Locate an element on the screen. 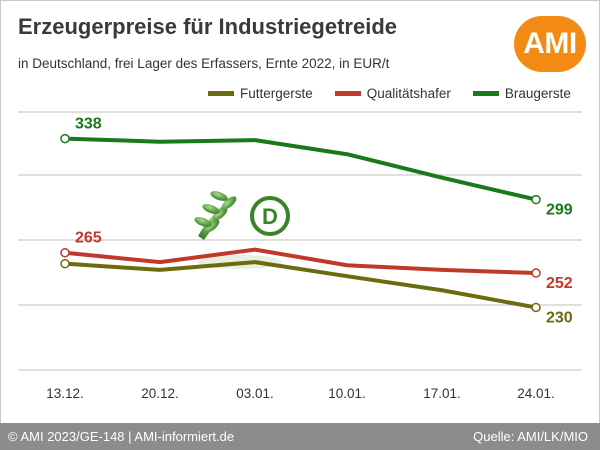 The height and width of the screenshot is (450, 600). x-tick-label: 17.01. is located at coordinates (442, 393).